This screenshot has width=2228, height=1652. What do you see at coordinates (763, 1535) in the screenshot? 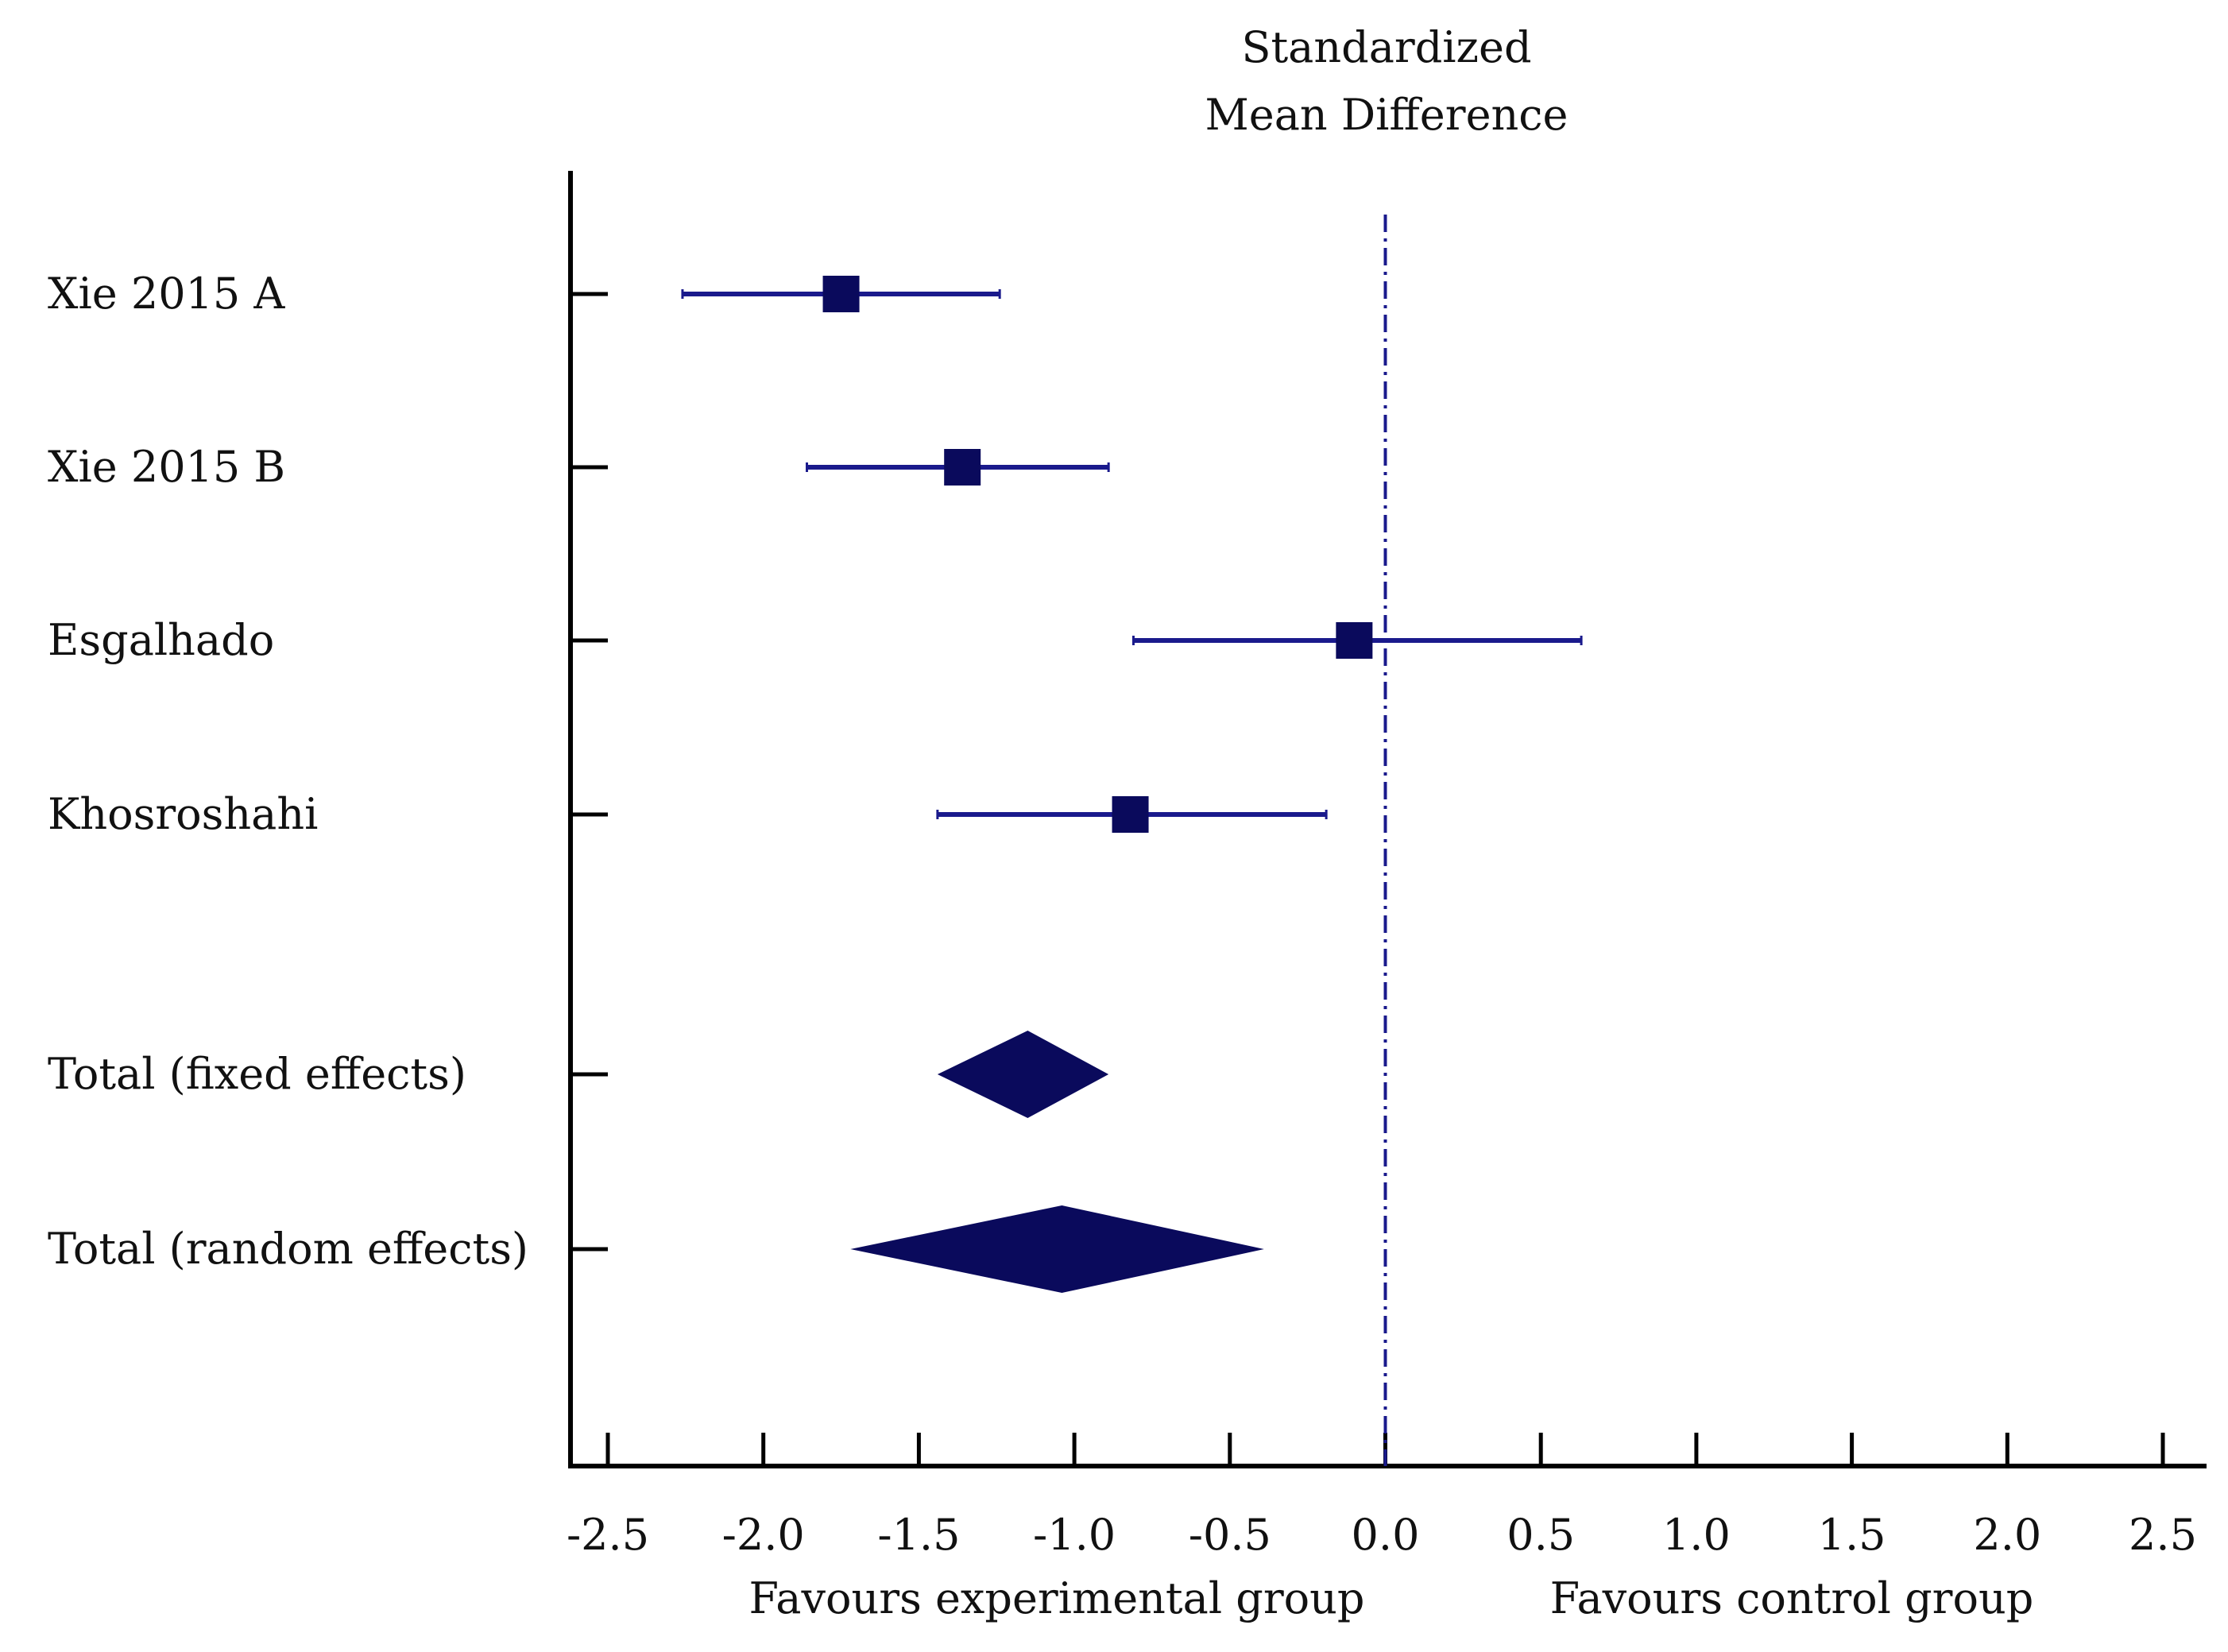
I see `x-tick-label: -2.0` at bounding box center [763, 1535].